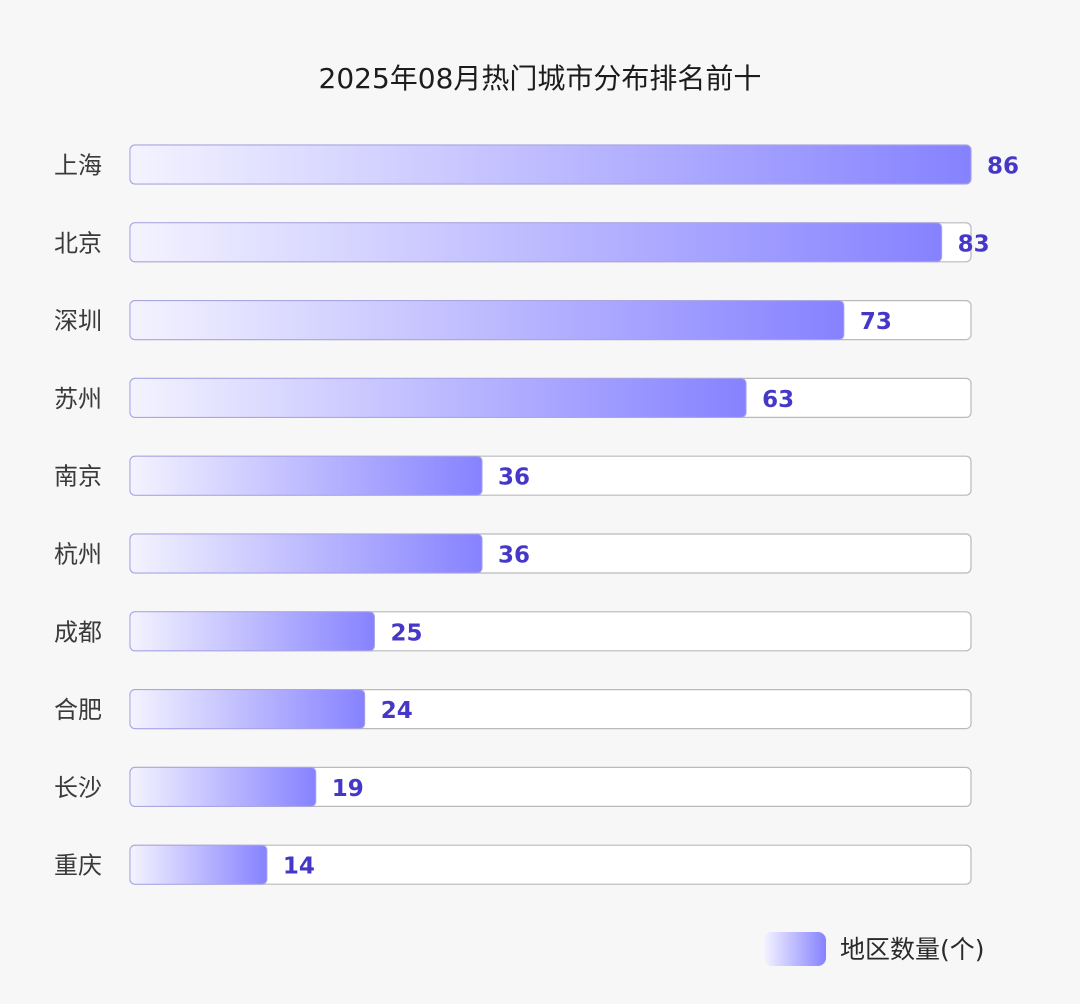  Describe the element at coordinates (540, 78) in the screenshot. I see `chart-title: 2025年08月热门城市分布排名前十` at that location.